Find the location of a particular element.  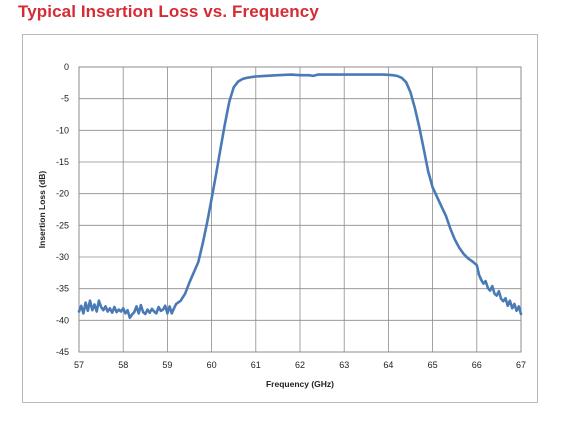

y-tick-label: -15 is located at coordinates (62, 162).